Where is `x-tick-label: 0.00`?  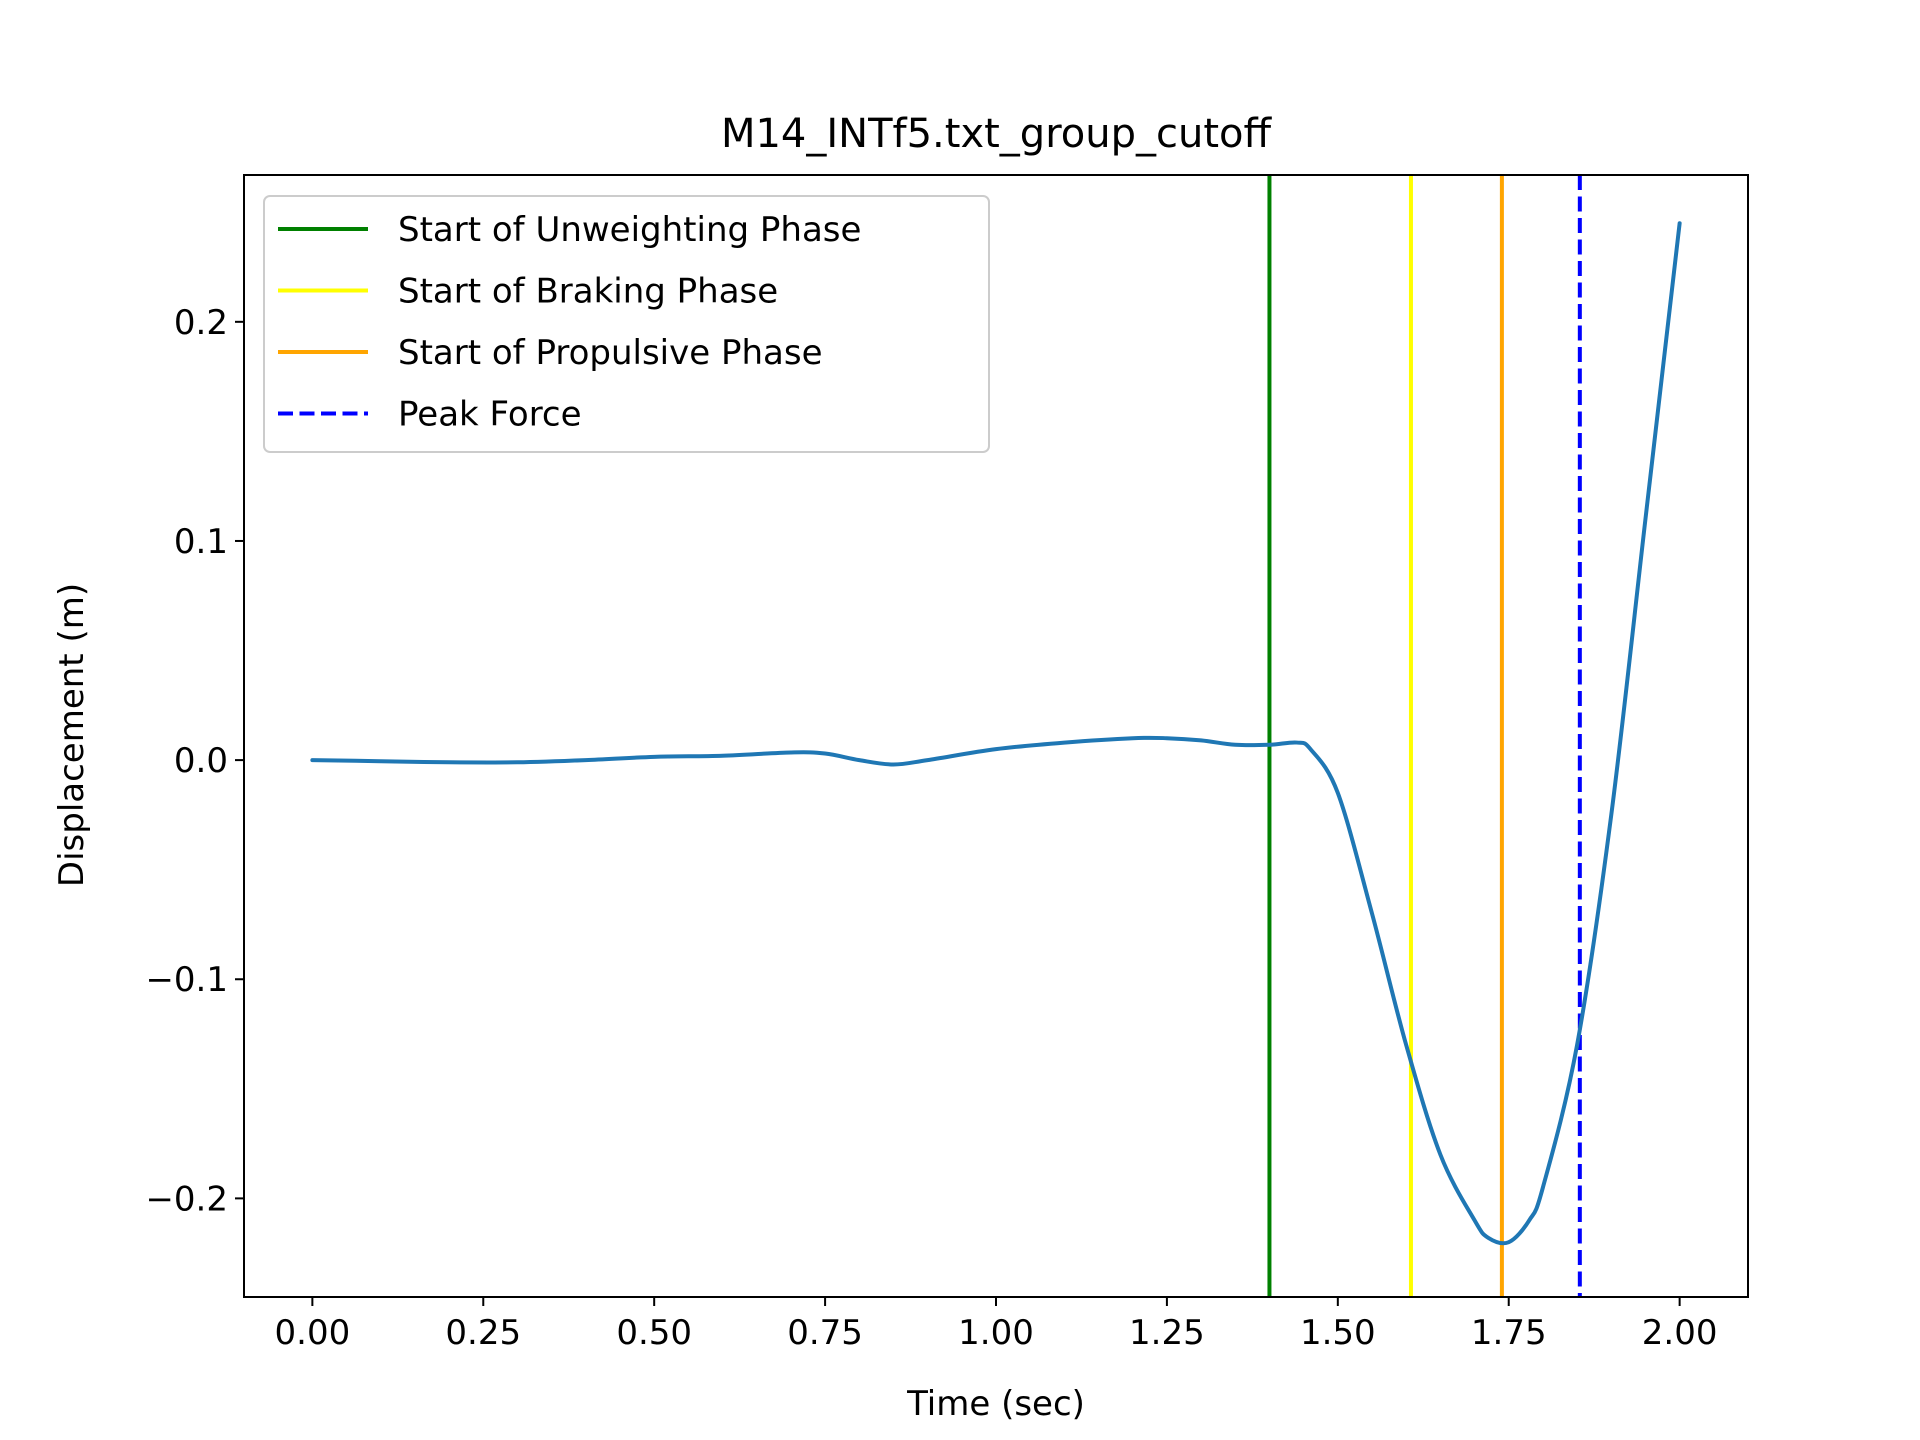 x-tick-label: 0.00 is located at coordinates (313, 1333).